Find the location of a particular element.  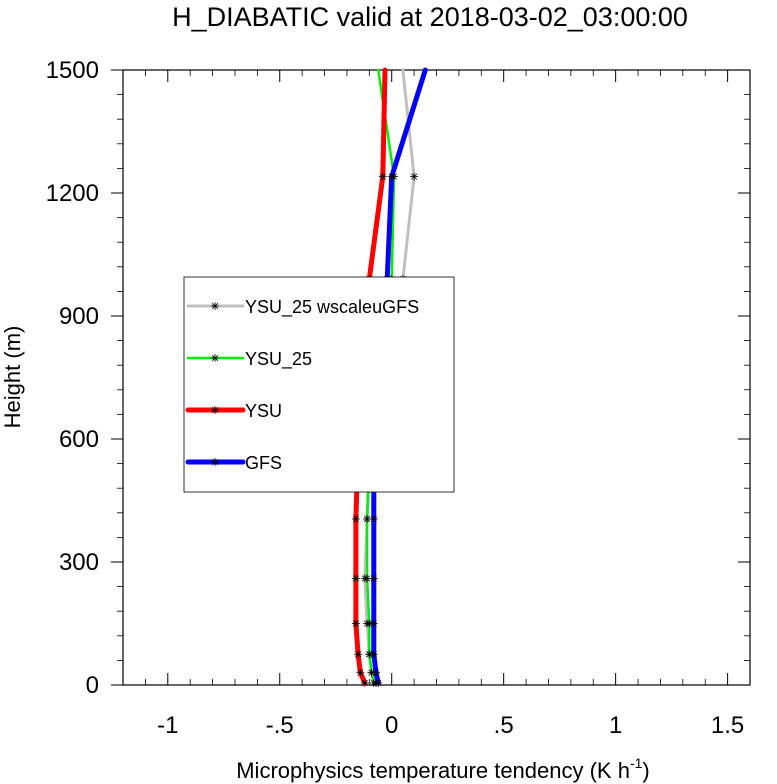

y-axis-label: Height (m) is located at coordinates (12, 377).